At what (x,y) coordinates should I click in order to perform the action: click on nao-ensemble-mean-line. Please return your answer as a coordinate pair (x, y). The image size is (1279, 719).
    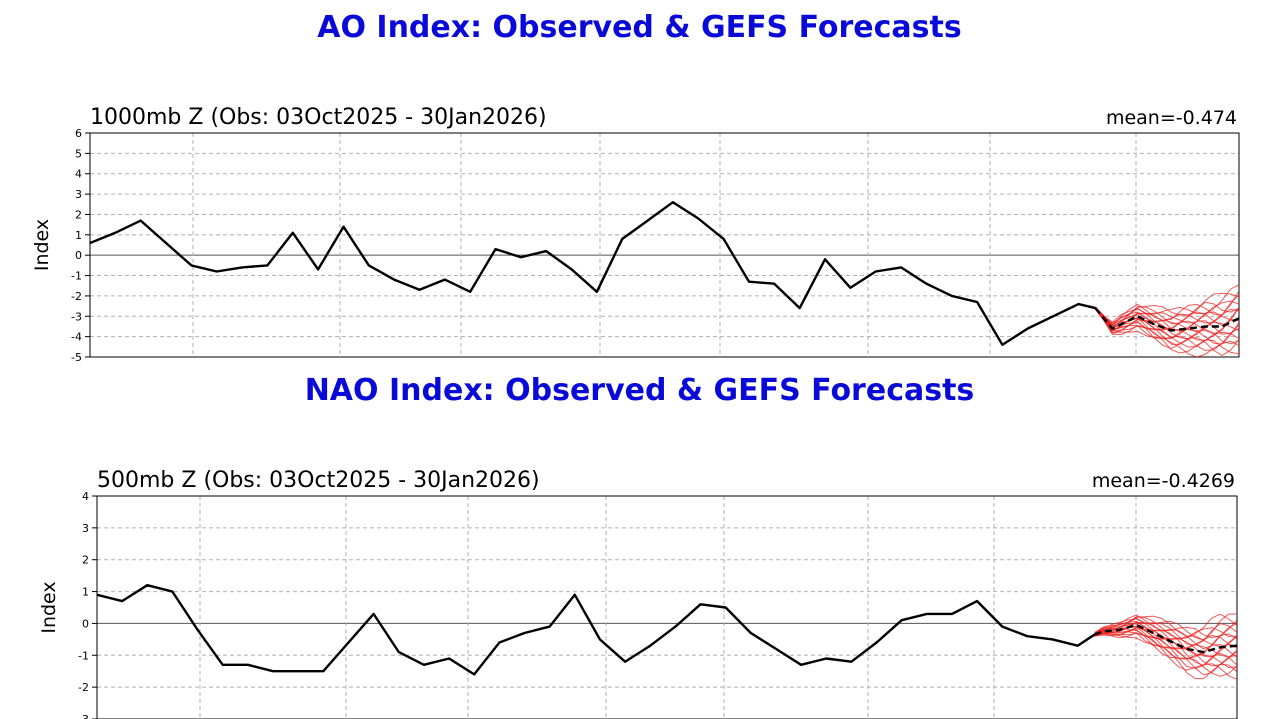
    Looking at the image, I should click on (1165, 638).